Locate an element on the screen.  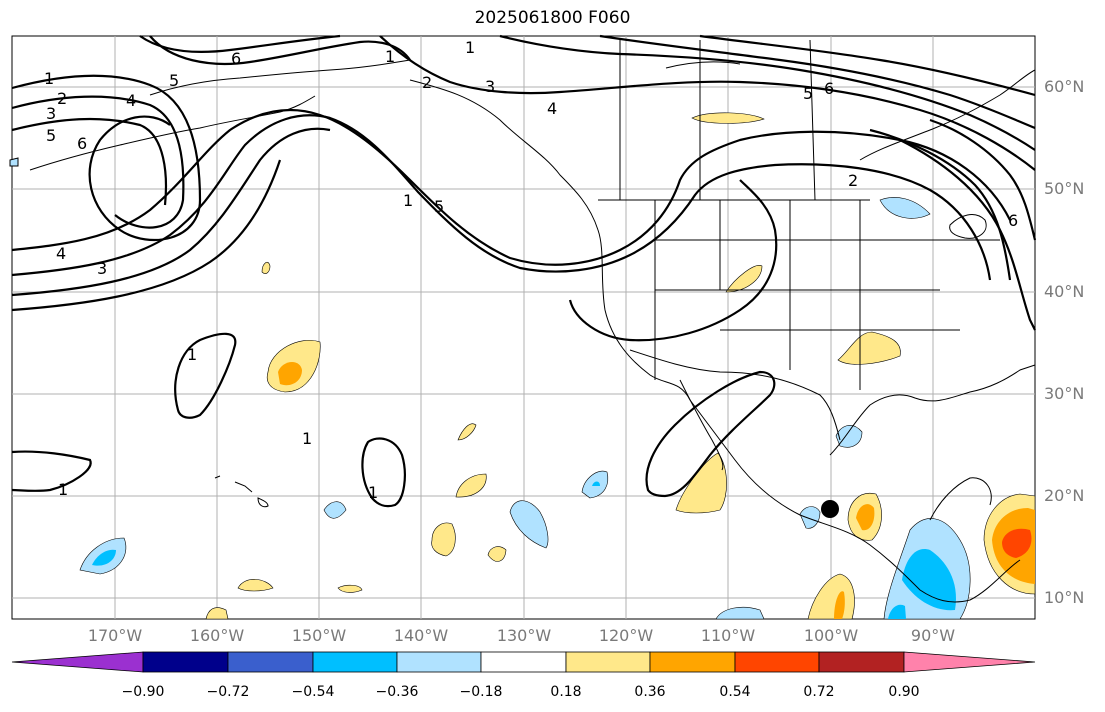
mexico-border is located at coordinates (735, 395).